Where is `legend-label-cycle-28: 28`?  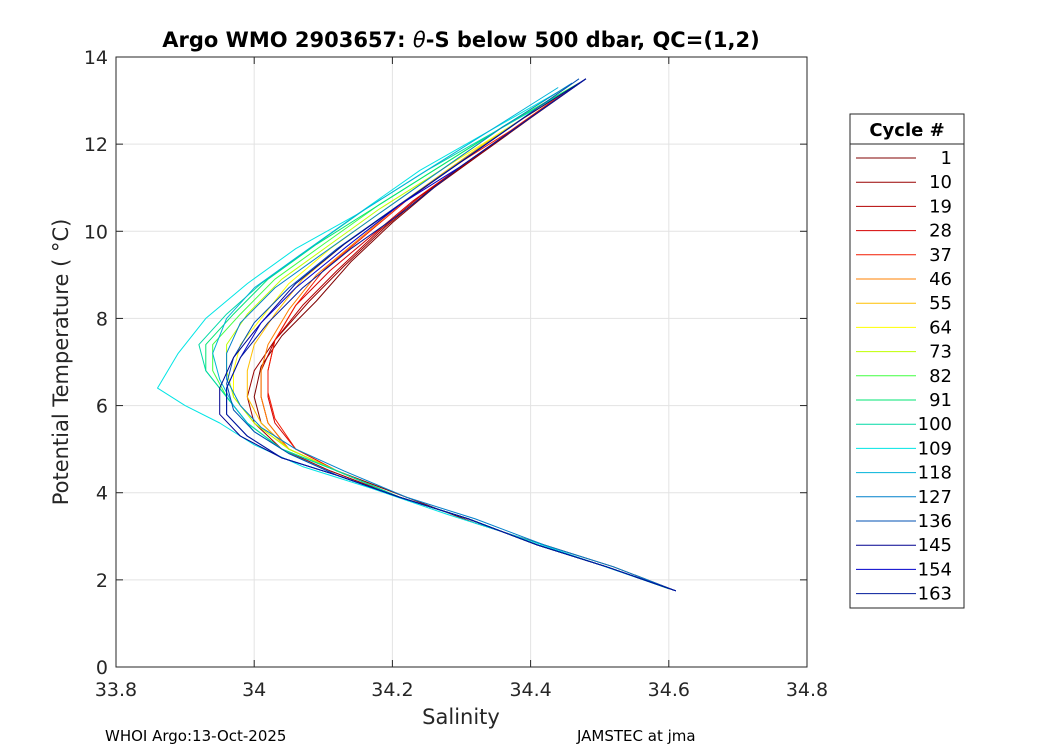 legend-label-cycle-28: 28 is located at coordinates (940, 231).